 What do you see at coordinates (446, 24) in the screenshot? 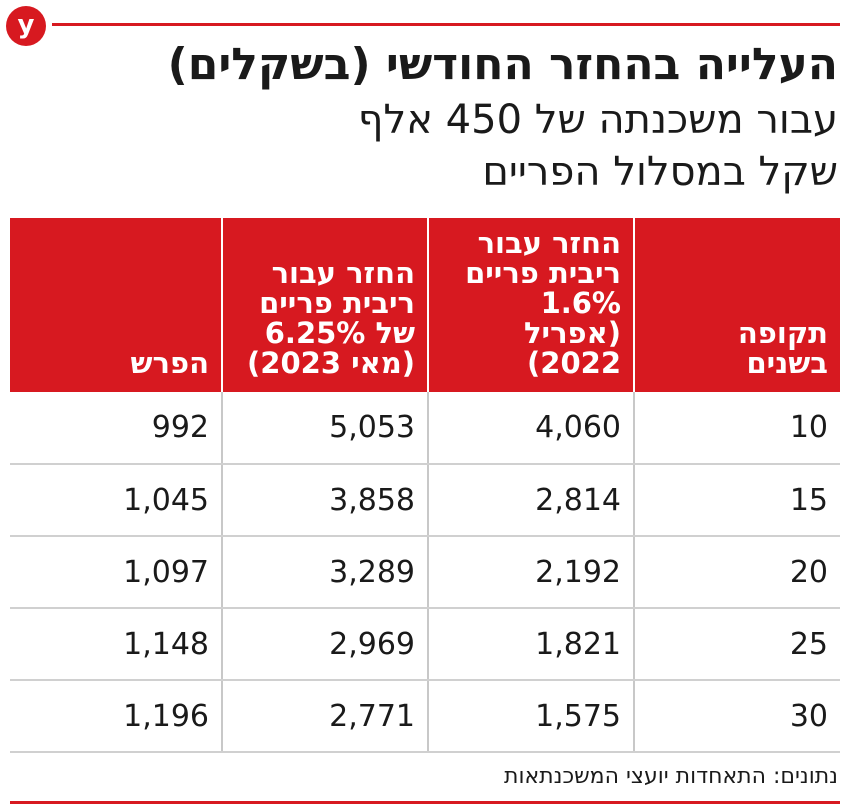
I see `top-divider` at bounding box center [446, 24].